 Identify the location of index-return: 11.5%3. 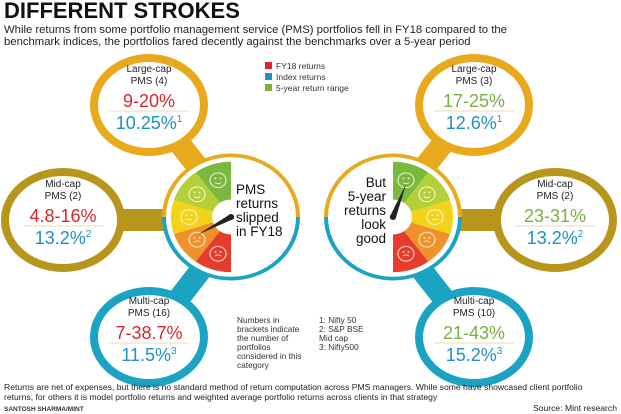
(149, 355).